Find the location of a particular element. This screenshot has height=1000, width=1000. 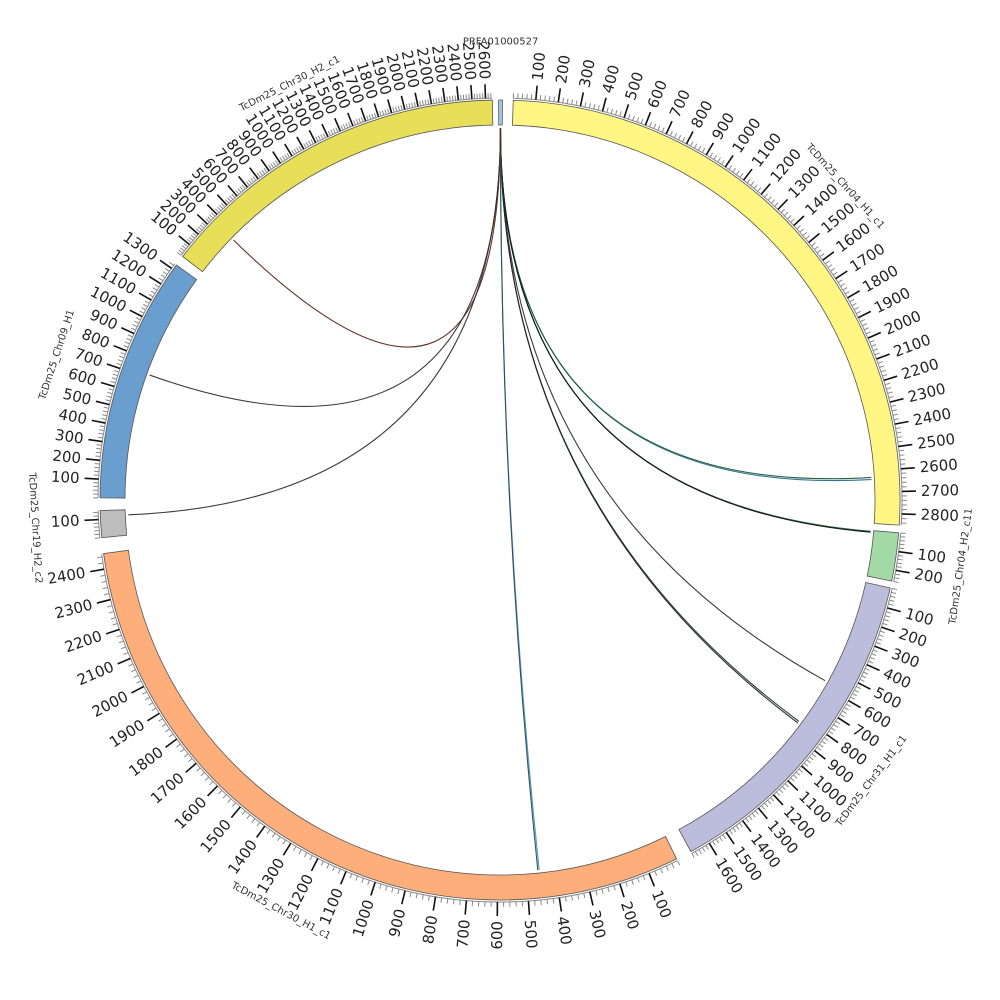

segment-tcdm25-chr04-h2-c11 is located at coordinates (883, 556).